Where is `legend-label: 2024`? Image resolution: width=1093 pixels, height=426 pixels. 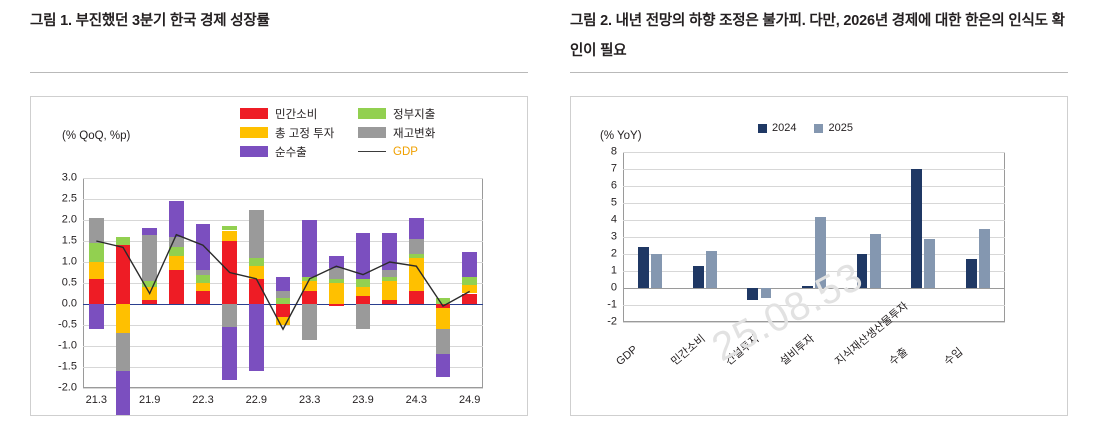
legend-label: 2024 is located at coordinates (784, 128).